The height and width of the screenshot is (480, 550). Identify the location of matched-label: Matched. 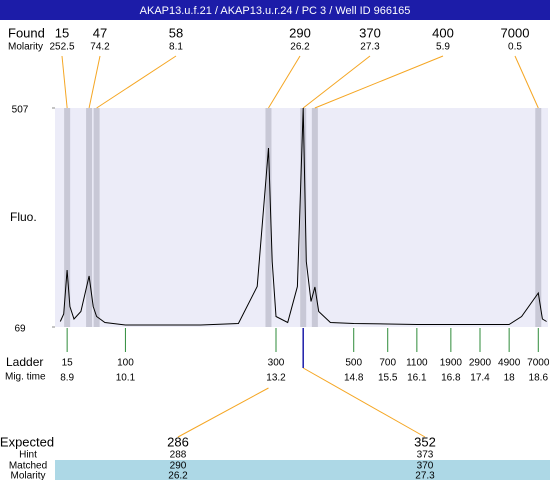
(28, 466).